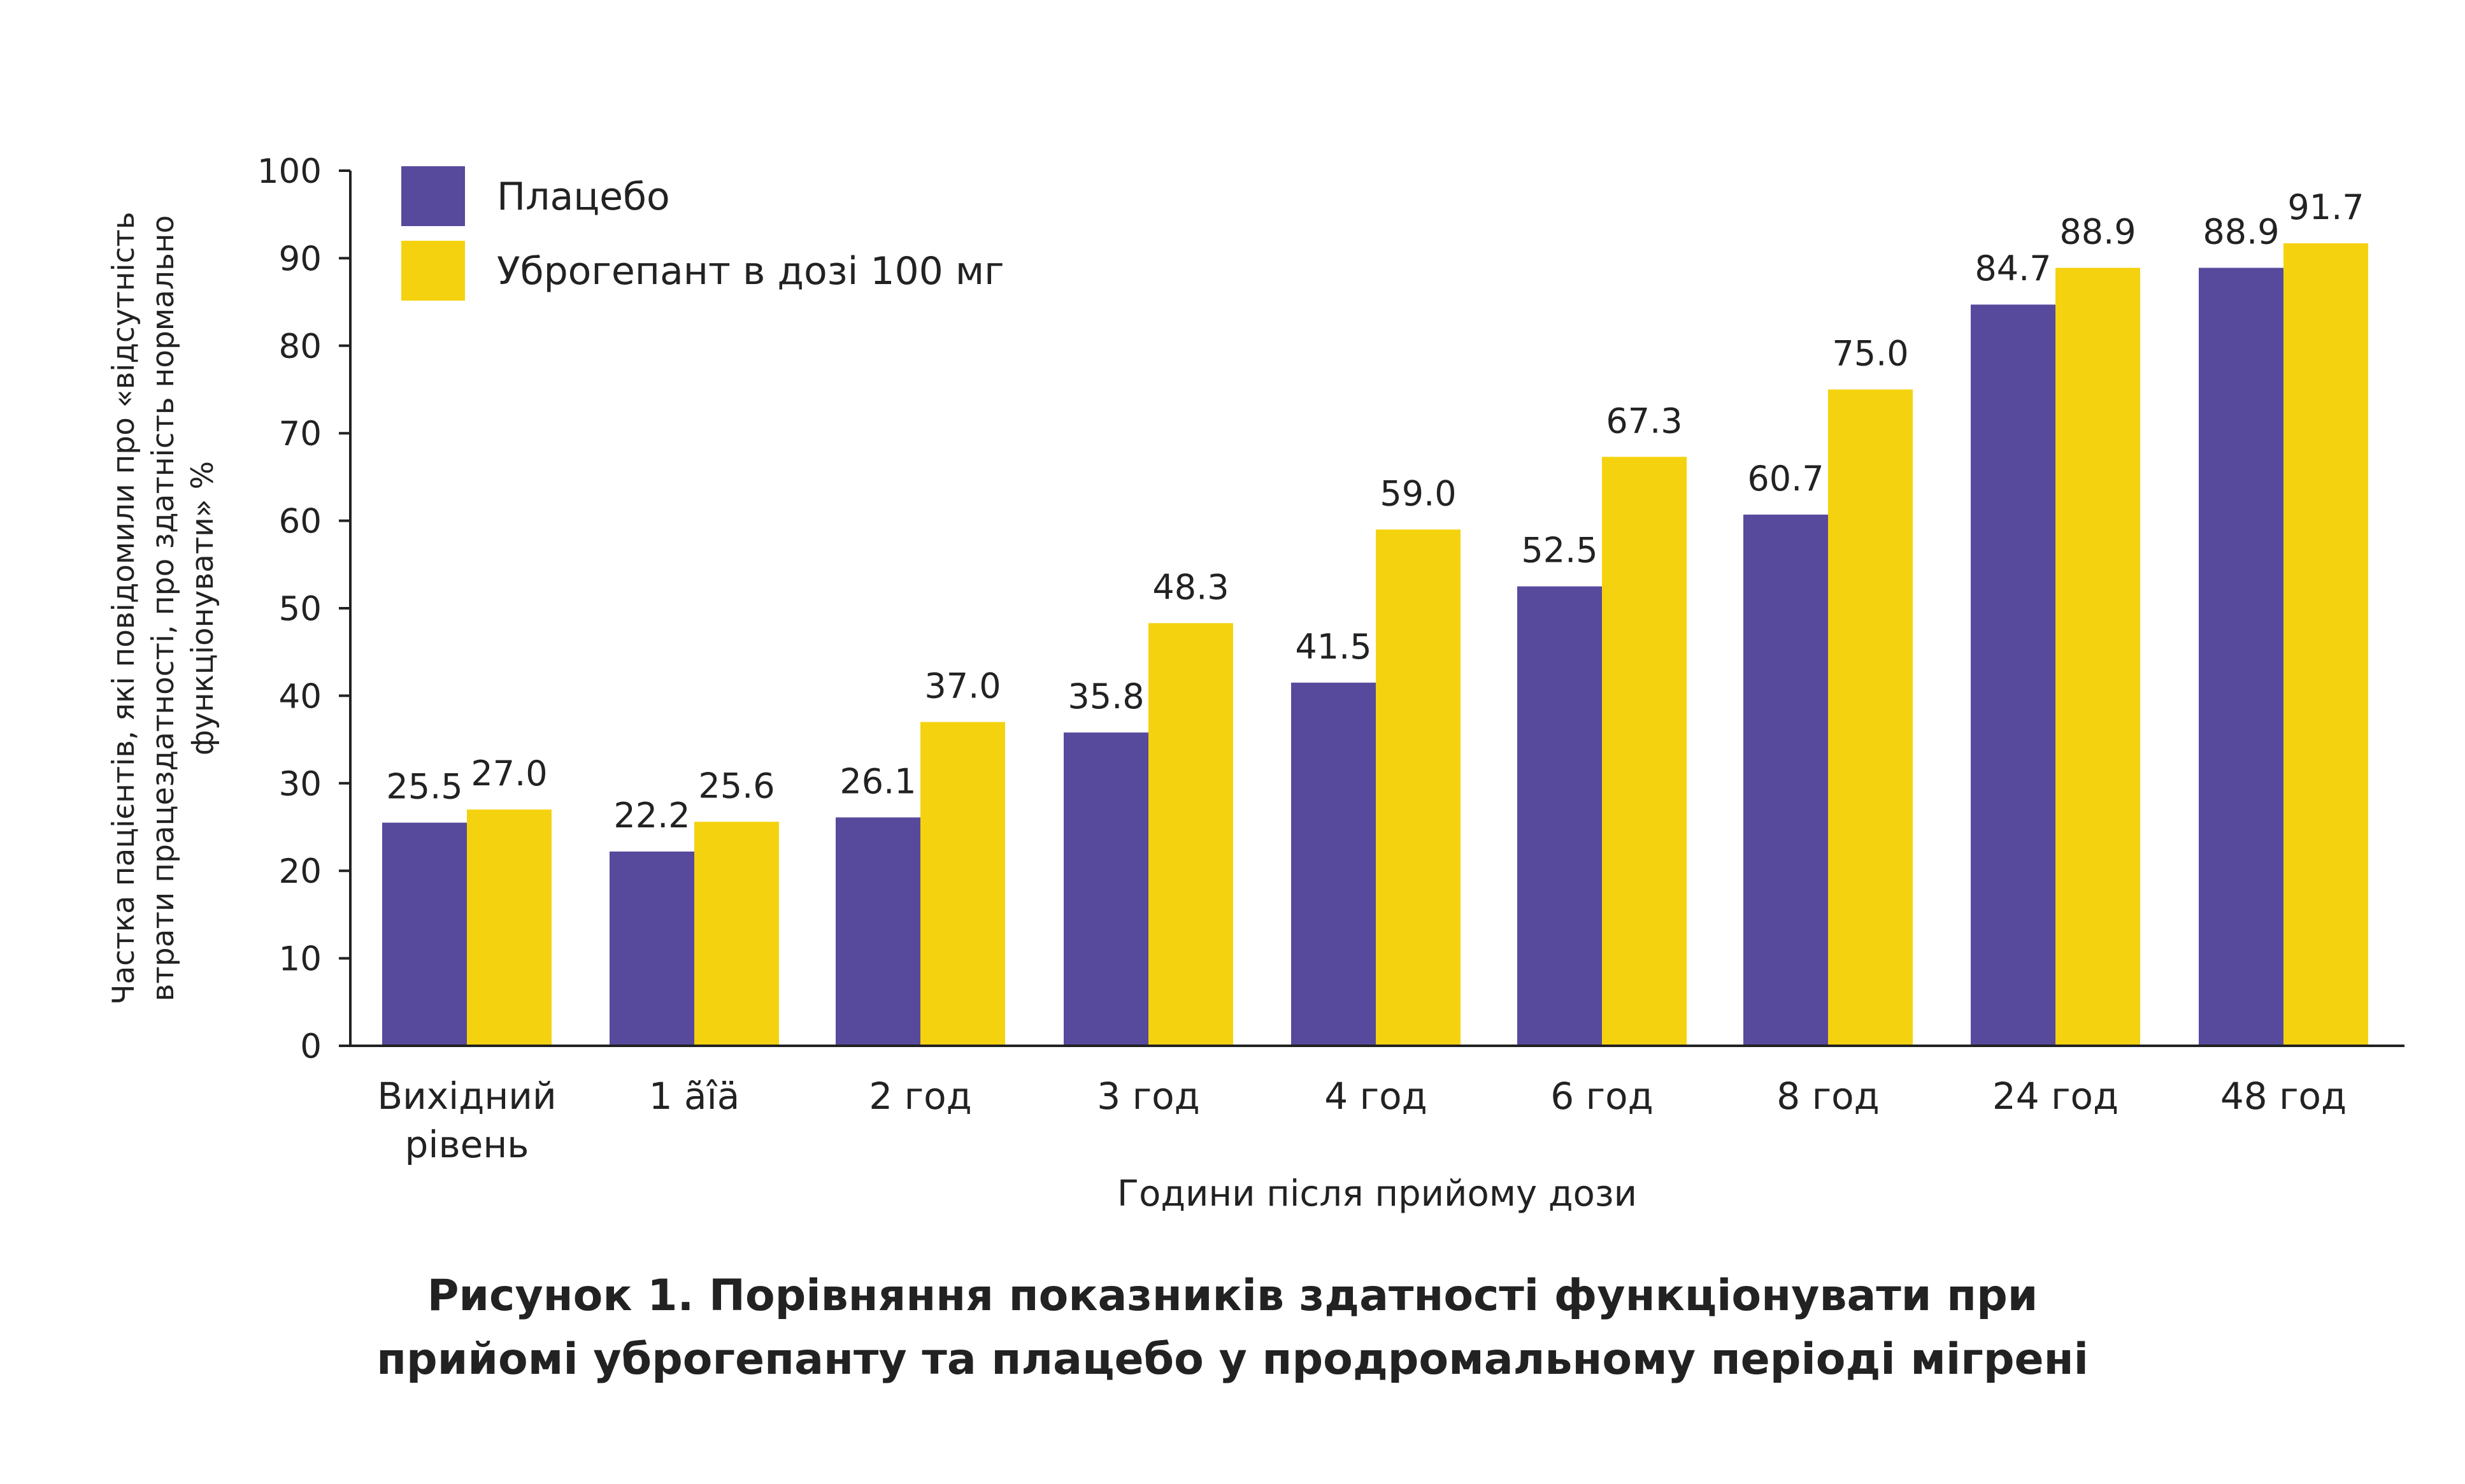  What do you see at coordinates (694, 1096) in the screenshot?
I see `x-tick-label: 1 ãîä` at bounding box center [694, 1096].